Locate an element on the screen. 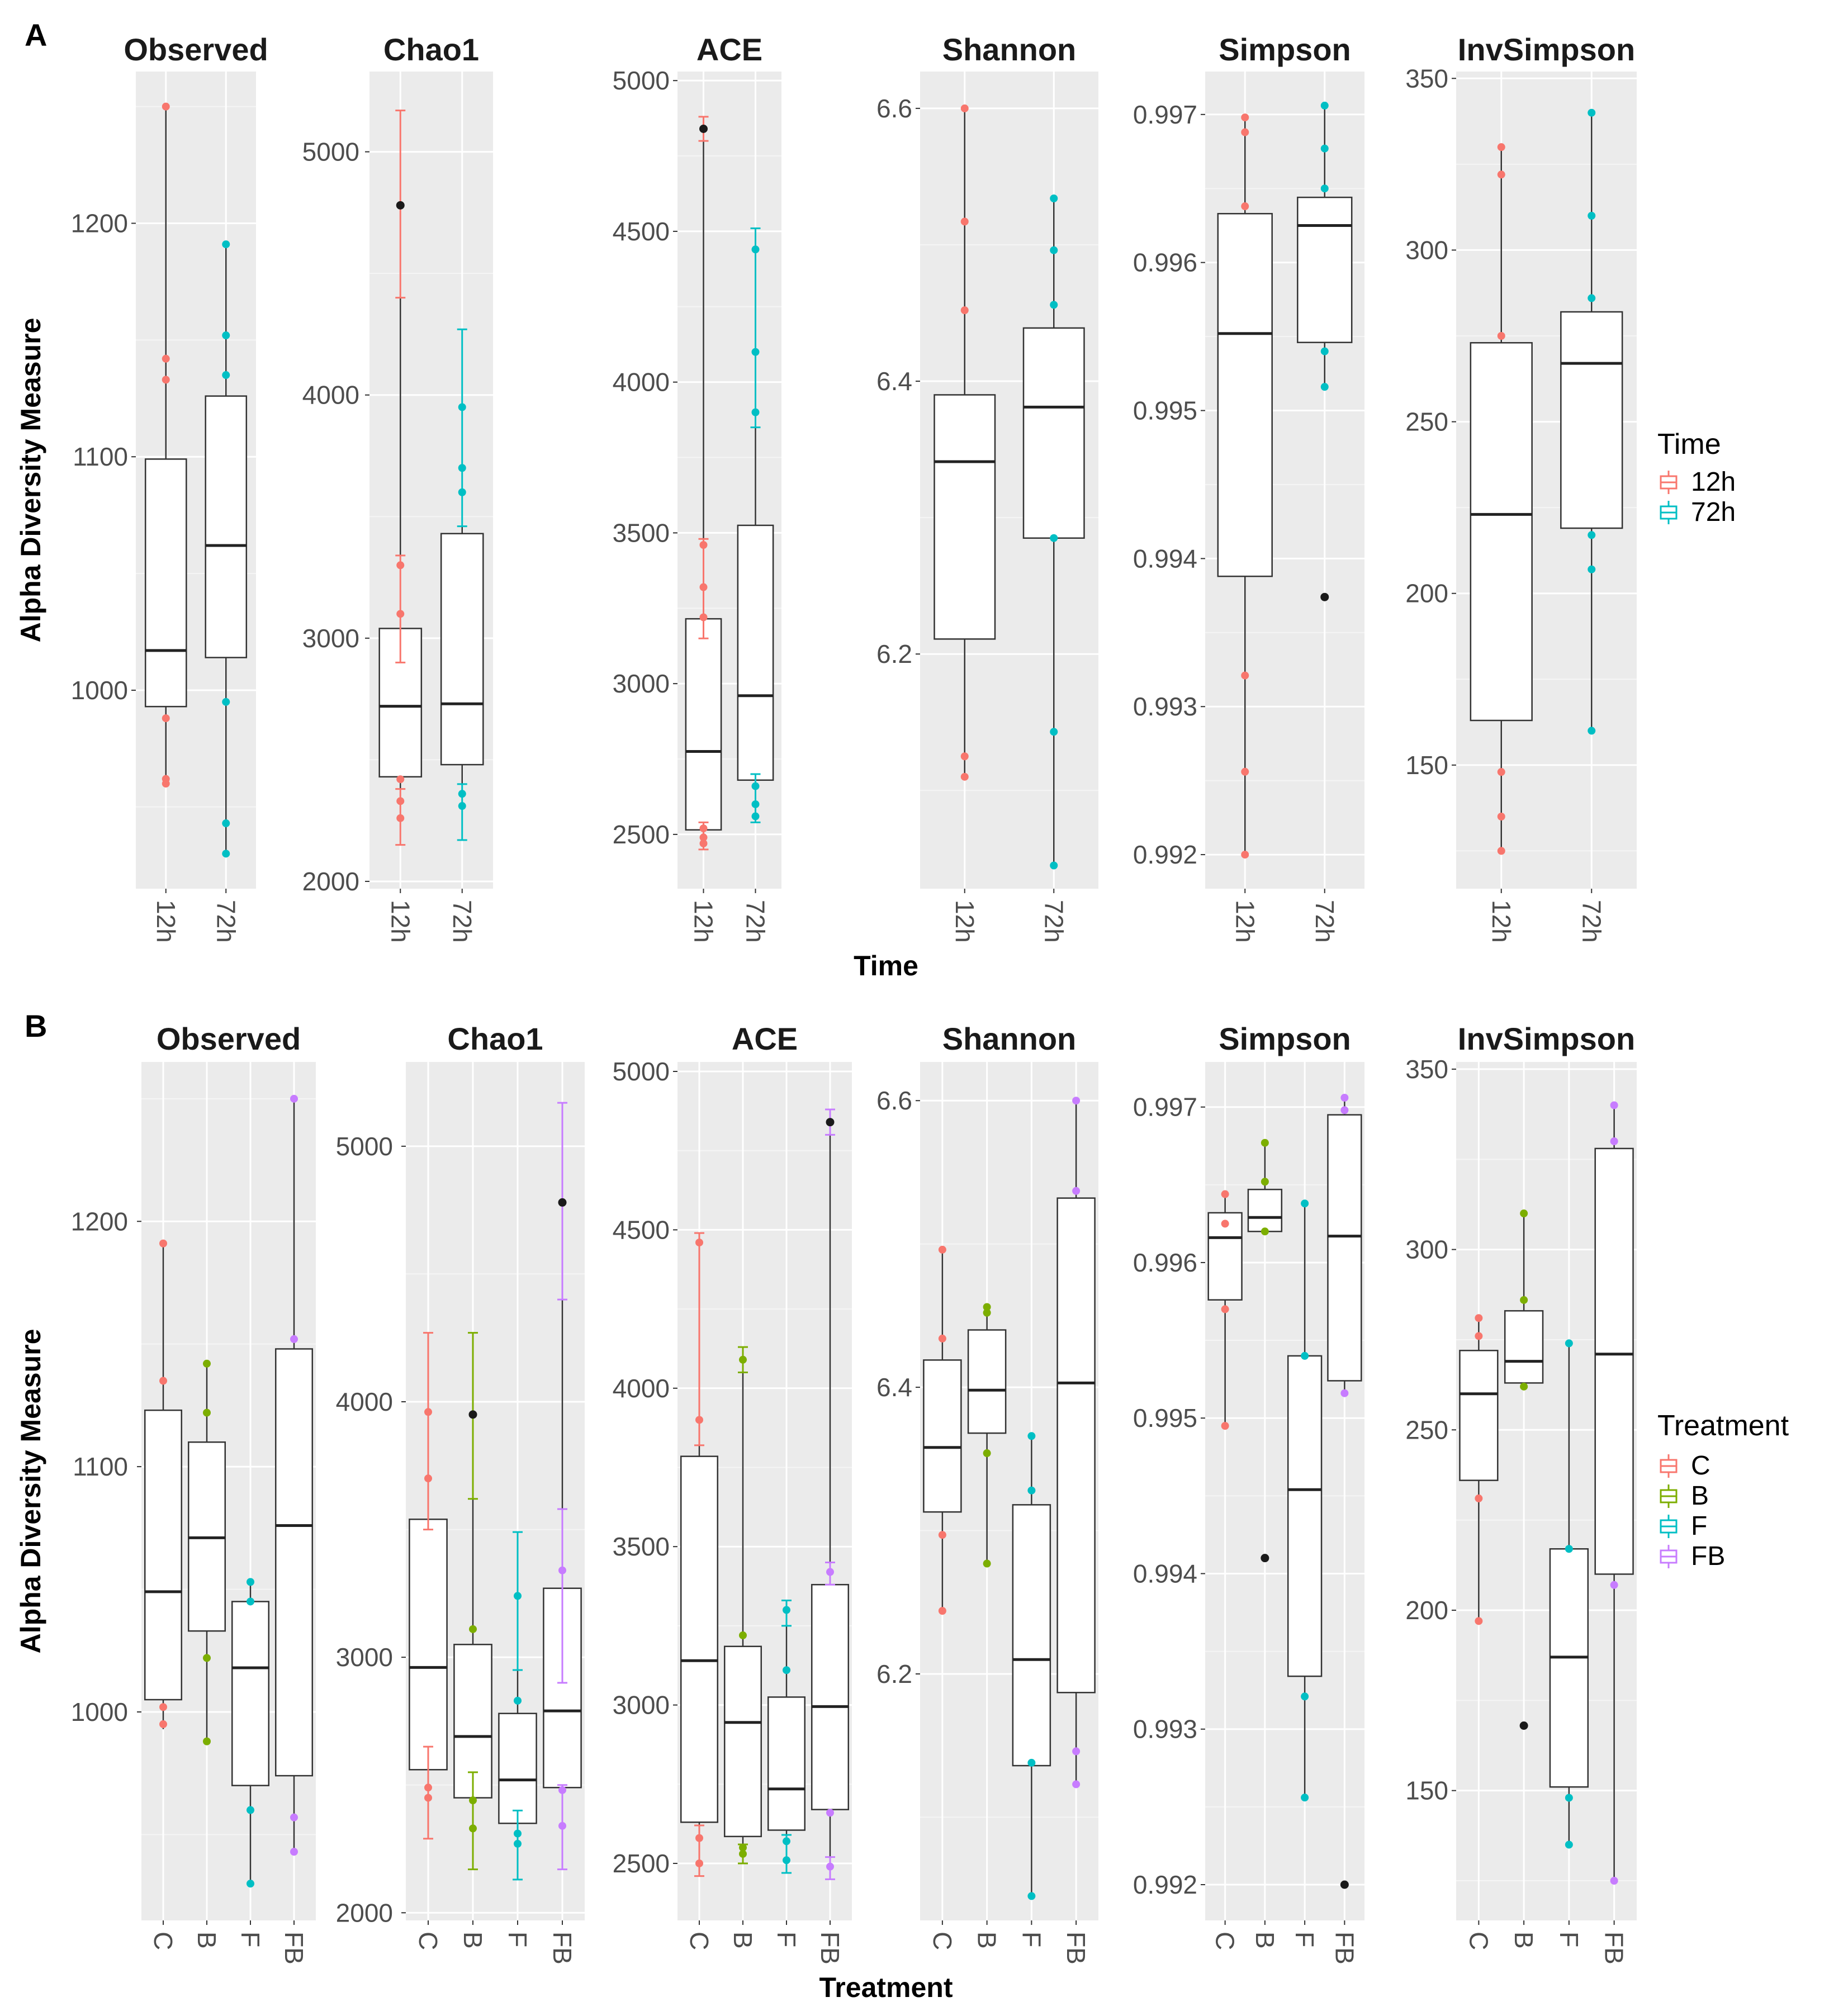 Image resolution: width=1829 pixels, height=2016 pixels. facet-title: Chao1 is located at coordinates (495, 1038).